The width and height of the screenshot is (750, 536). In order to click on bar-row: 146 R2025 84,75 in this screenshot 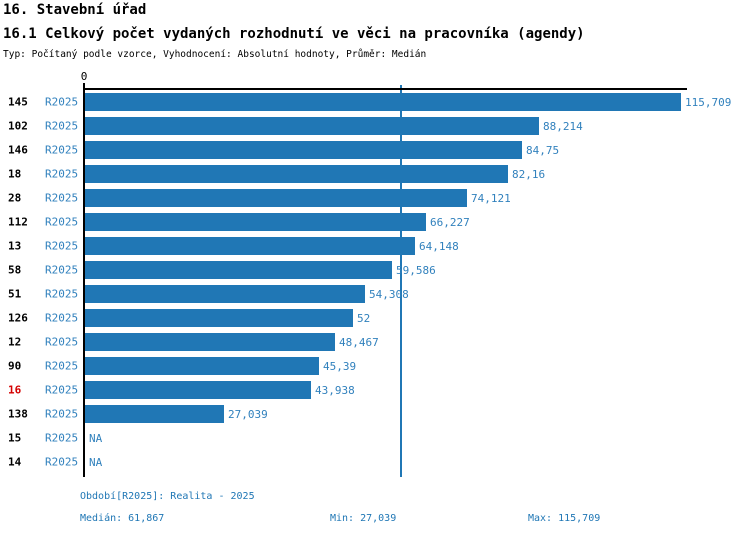, I will do `click(375, 150)`.